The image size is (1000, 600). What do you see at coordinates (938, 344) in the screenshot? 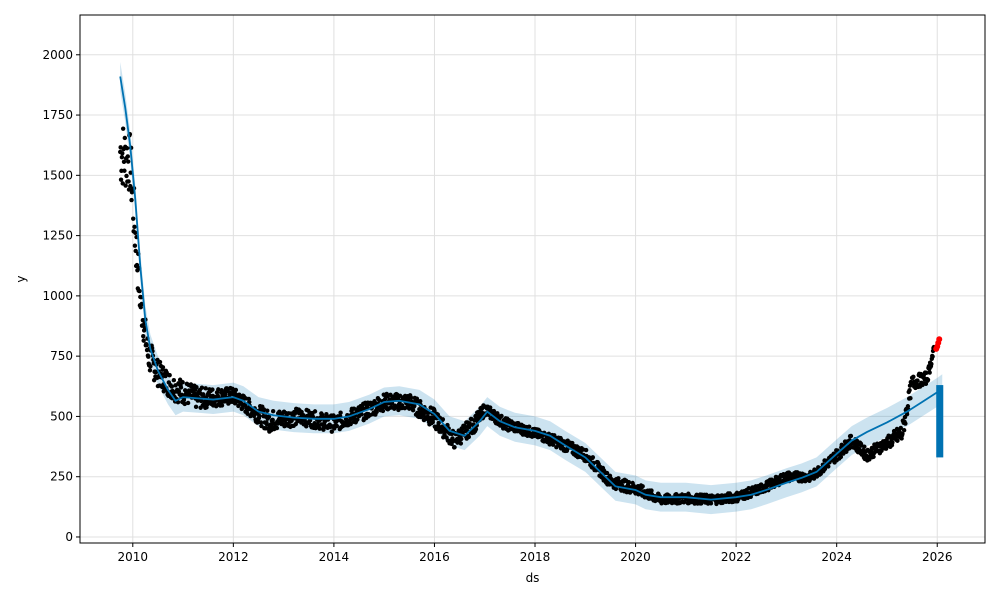
I see `recent-points` at bounding box center [938, 344].